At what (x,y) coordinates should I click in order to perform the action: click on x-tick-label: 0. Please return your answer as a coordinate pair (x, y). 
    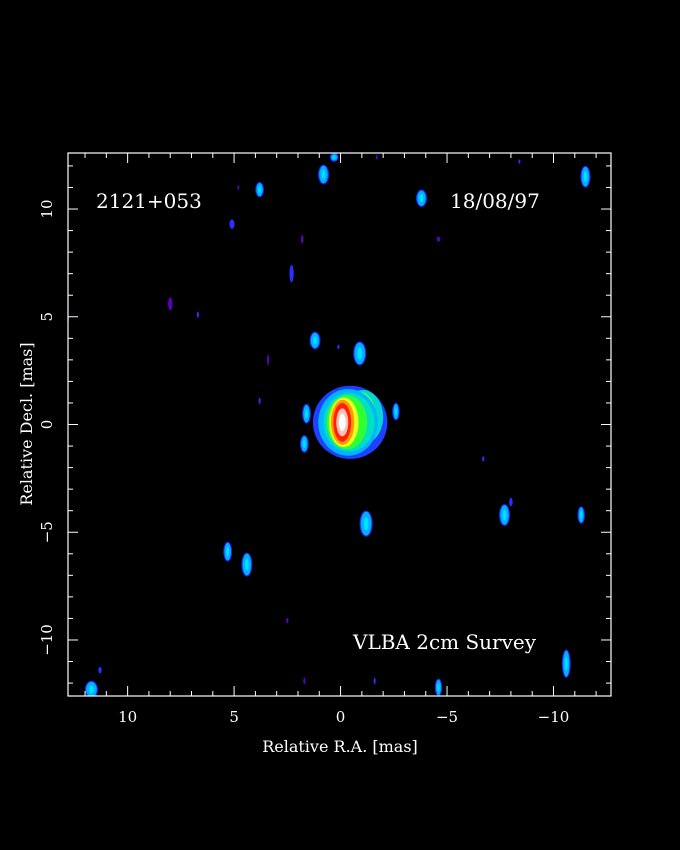
    Looking at the image, I should click on (341, 717).